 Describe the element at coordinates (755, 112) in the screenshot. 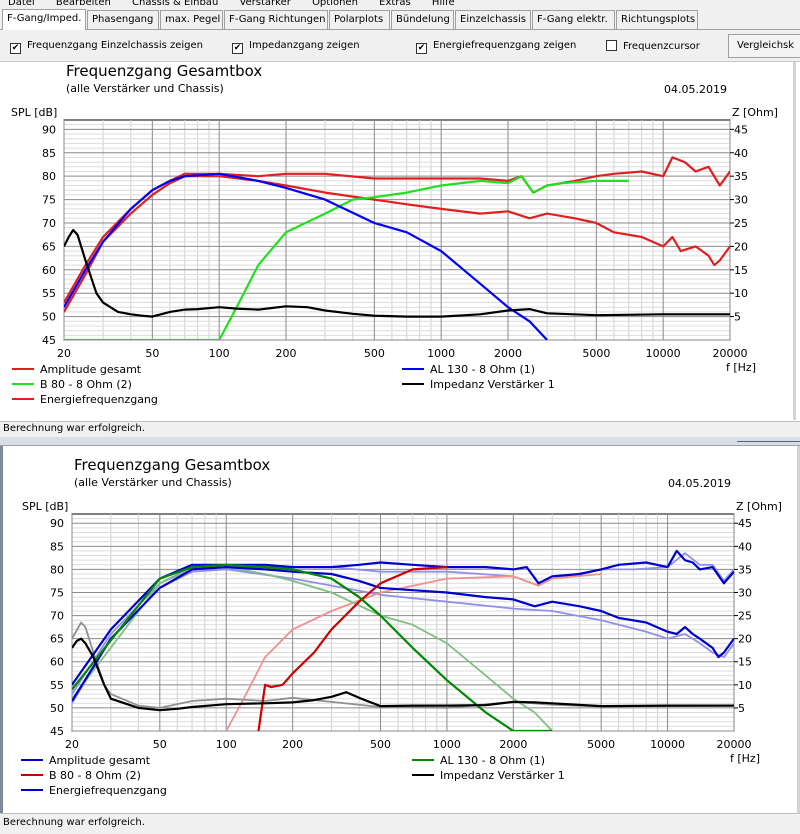

I see `y2-axis-label: Z [Ohm]` at that location.